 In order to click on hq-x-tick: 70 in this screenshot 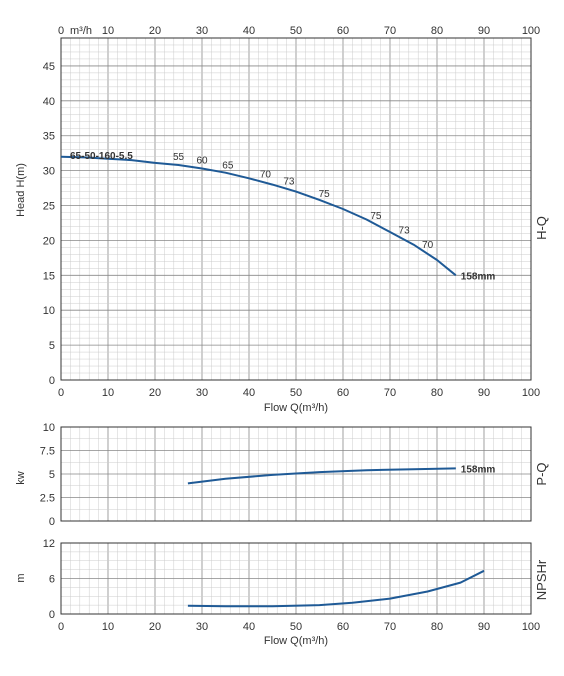, I will do `click(390, 393)`.